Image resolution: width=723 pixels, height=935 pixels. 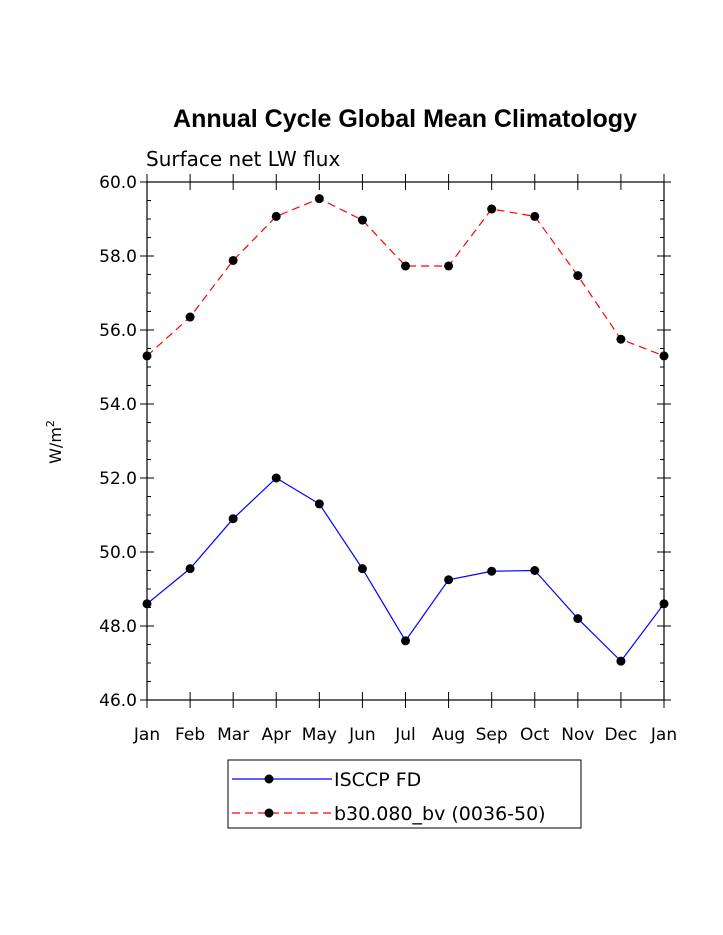 I want to click on x-tick-label: Nov, so click(x=577, y=735).